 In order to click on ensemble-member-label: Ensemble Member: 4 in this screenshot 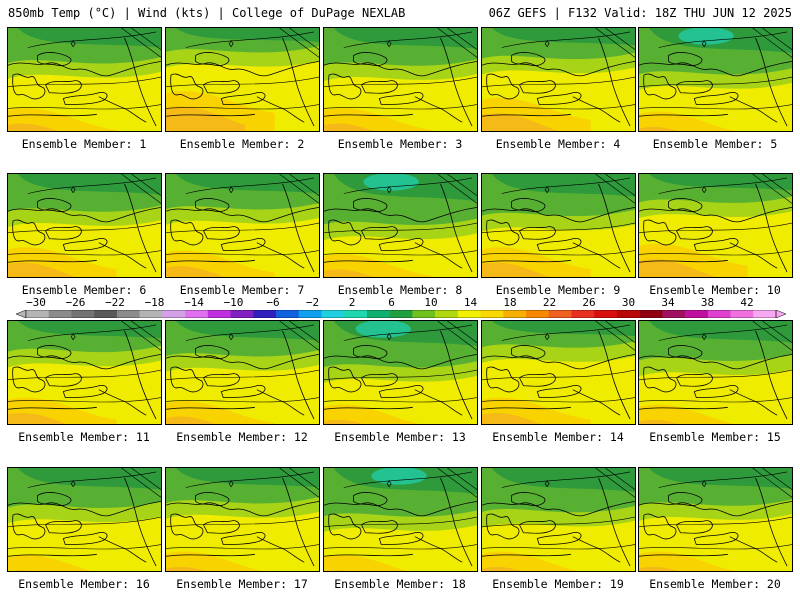, I will do `click(558, 144)`.